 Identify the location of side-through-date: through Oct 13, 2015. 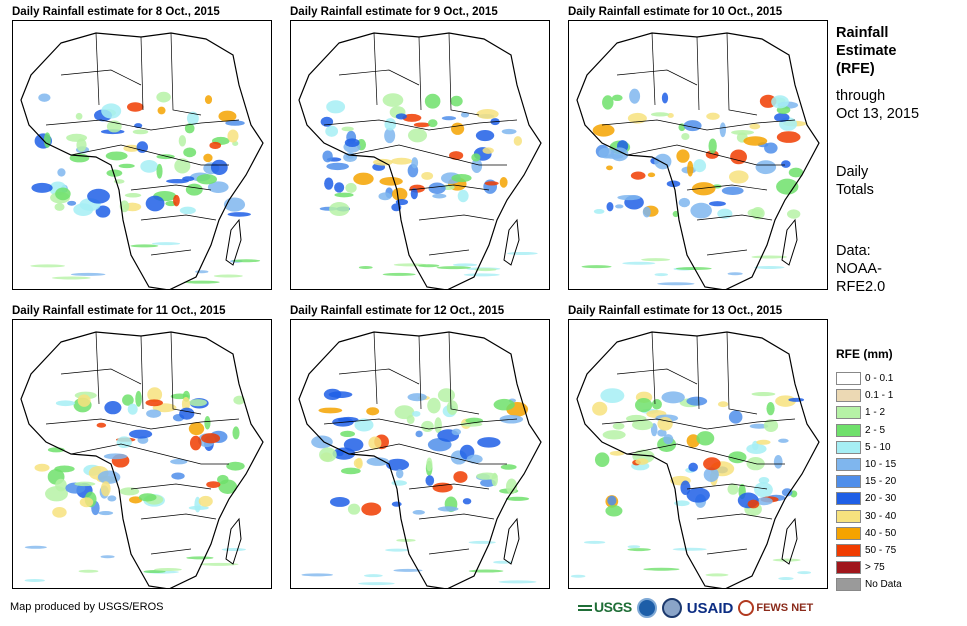
(877, 105).